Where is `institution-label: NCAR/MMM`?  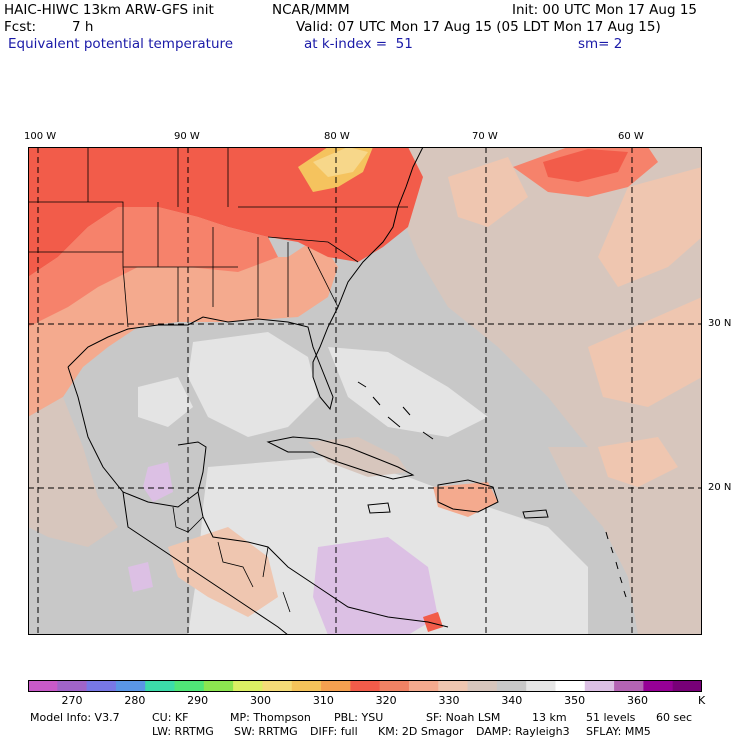
institution-label: NCAR/MMM is located at coordinates (311, 10).